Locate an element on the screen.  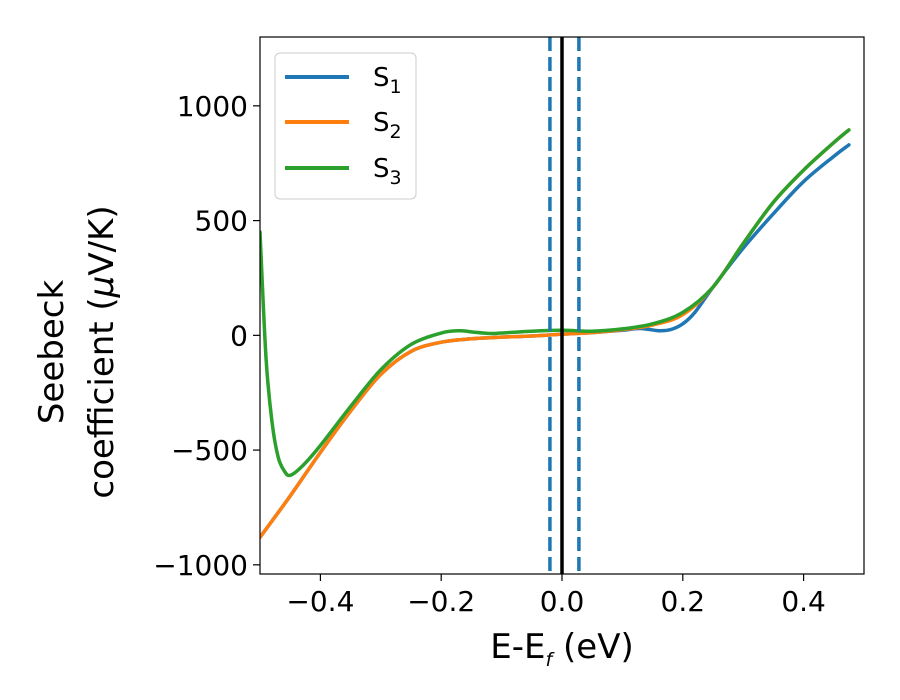
y-axis-label-line2: coefficient (μV/K) is located at coordinates (102, 351).